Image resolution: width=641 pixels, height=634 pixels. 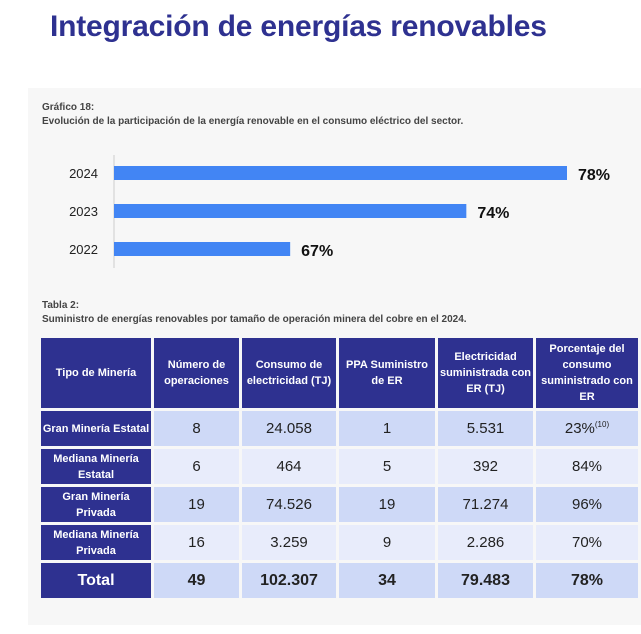 I want to click on cell-text: 84%, so click(x=587, y=466).